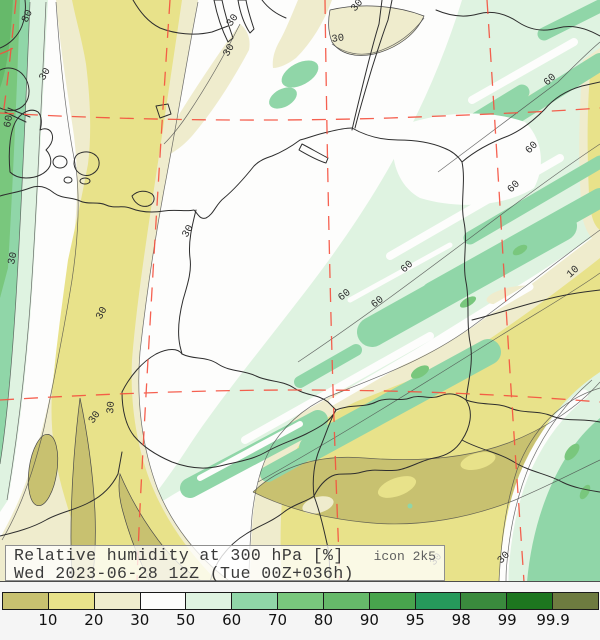  What do you see at coordinates (300, 621) in the screenshot?
I see `colorbar-ticks: 10 20 30 50 60 70 80 90 95 98 99 99.9` at bounding box center [300, 621].